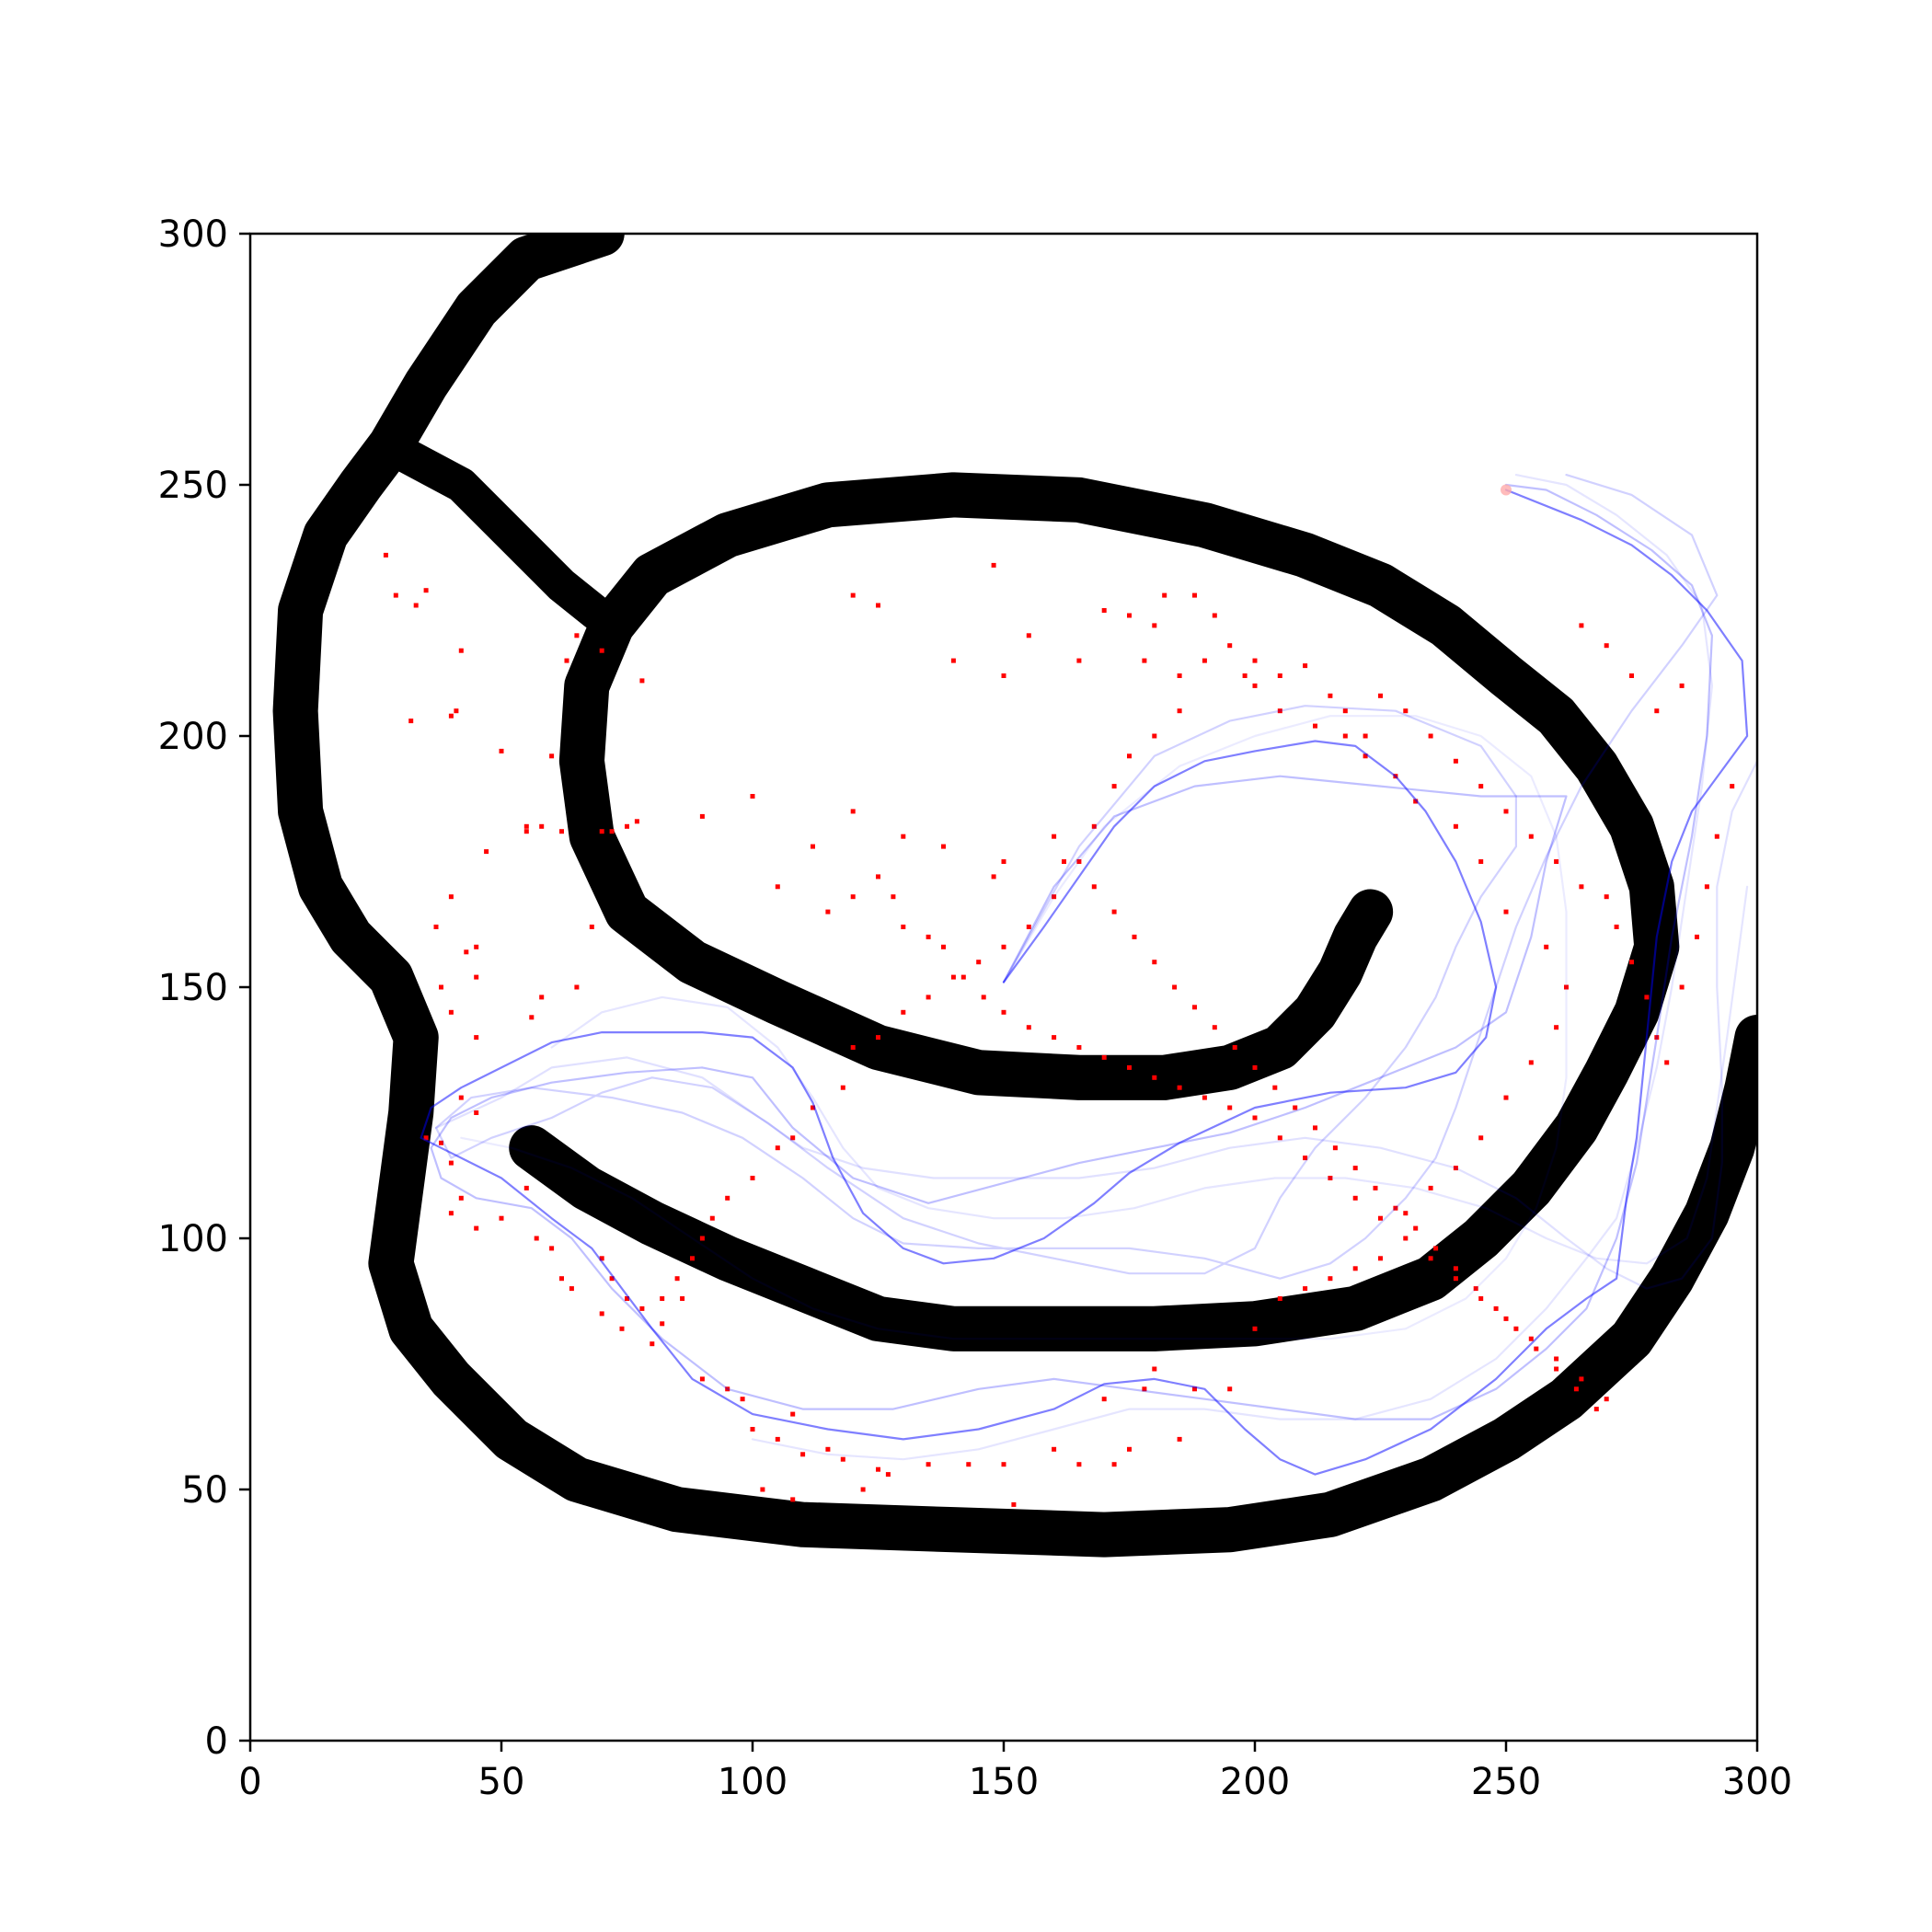  I want to click on x-tick-label: 150, so click(1004, 1782).